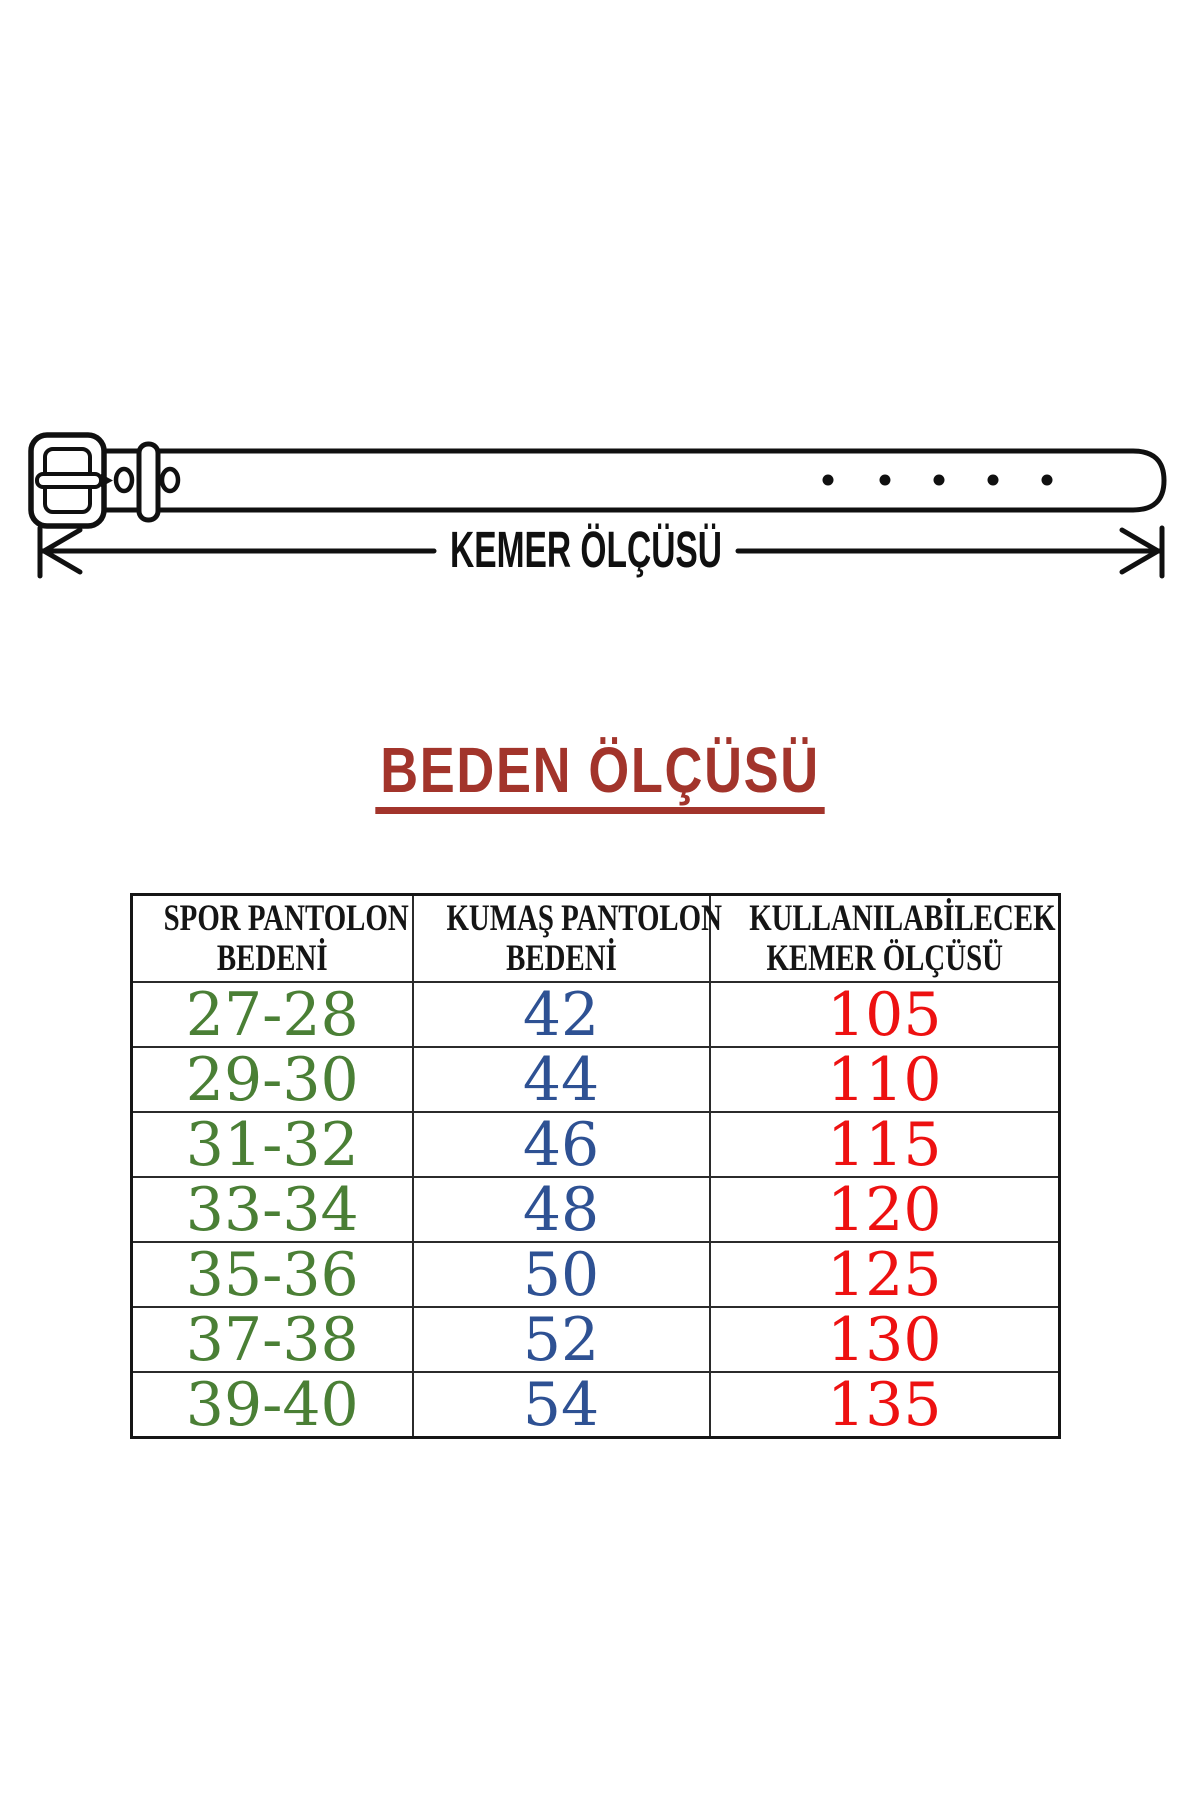  Describe the element at coordinates (937, 480) in the screenshot. I see `belt-holes` at that location.